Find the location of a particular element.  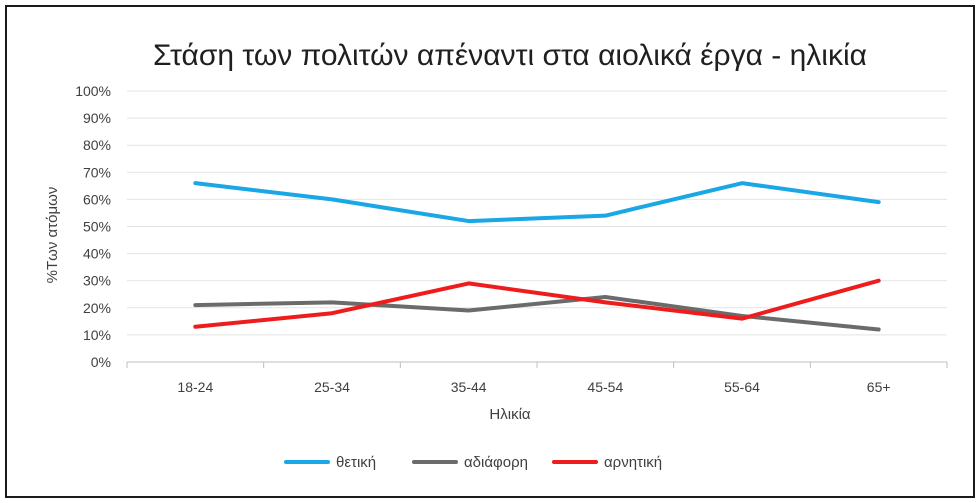

y-tick-label: 90% is located at coordinates (97, 118).